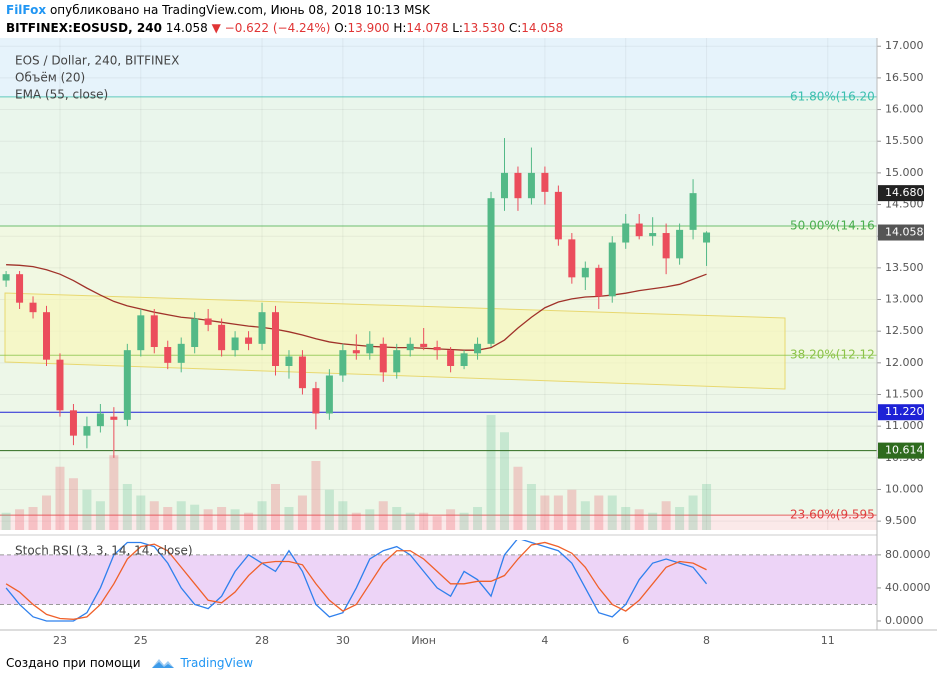 This screenshot has width=937, height=684. What do you see at coordinates (904, 267) in the screenshot?
I see `y-tick-label: 13.500` at bounding box center [904, 267].